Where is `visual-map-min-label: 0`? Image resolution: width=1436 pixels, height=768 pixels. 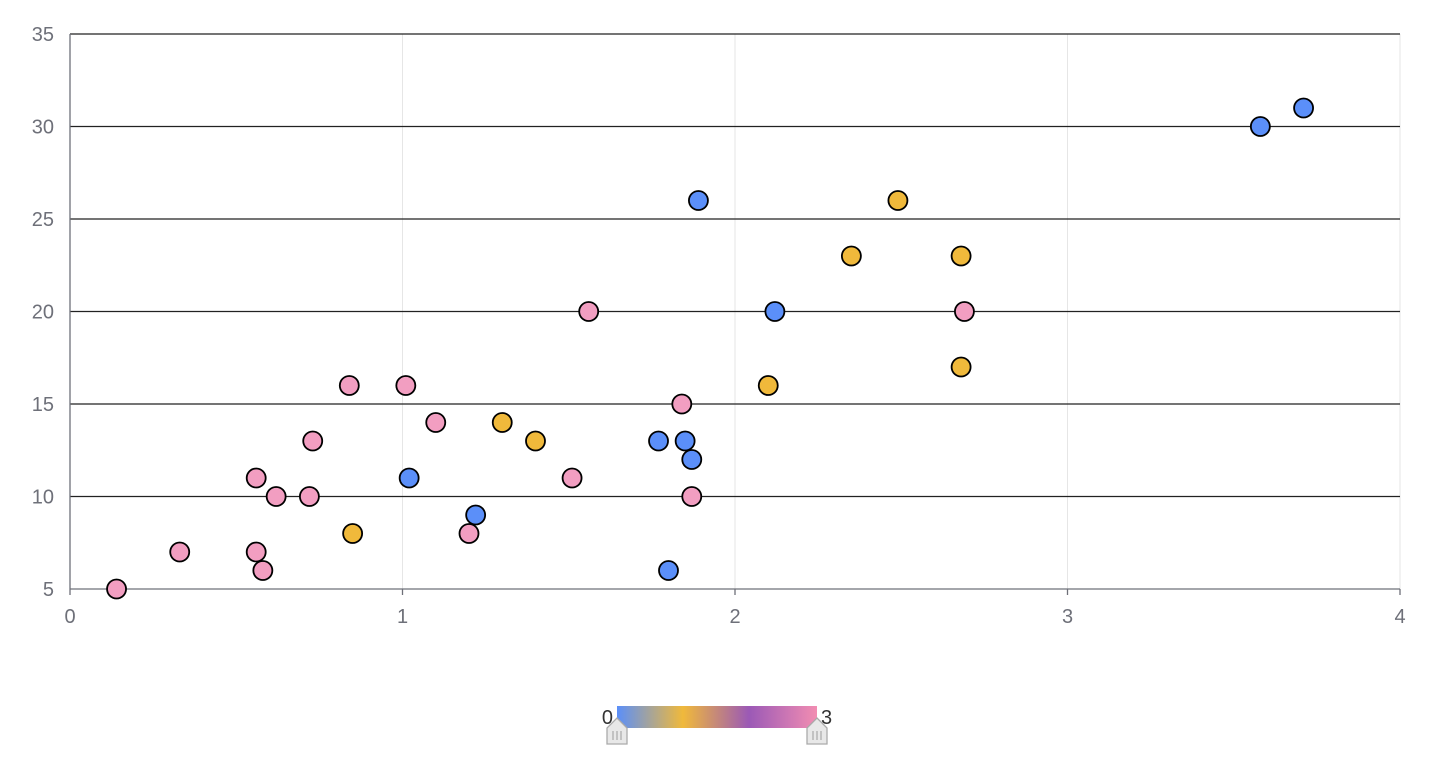
visual-map-min-label: 0 is located at coordinates (607, 718).